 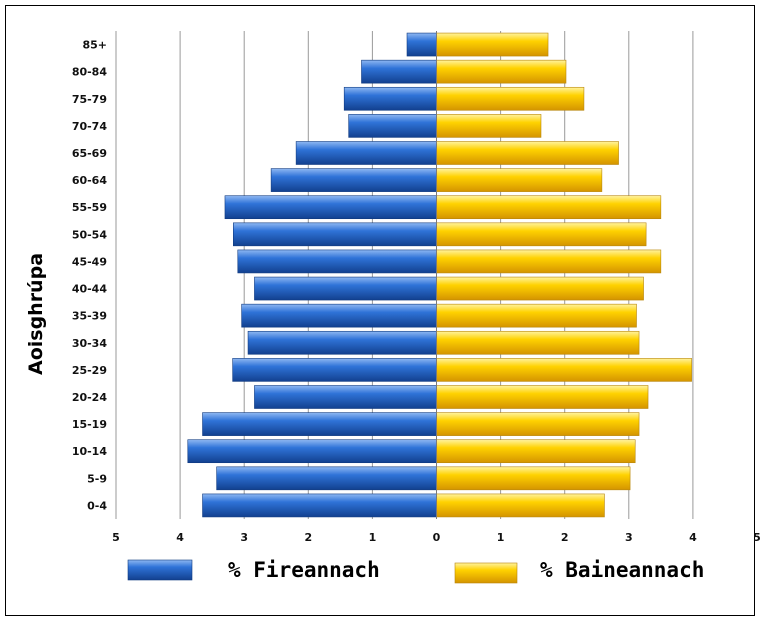 I want to click on x-tick-label: 0, so click(x=437, y=537).